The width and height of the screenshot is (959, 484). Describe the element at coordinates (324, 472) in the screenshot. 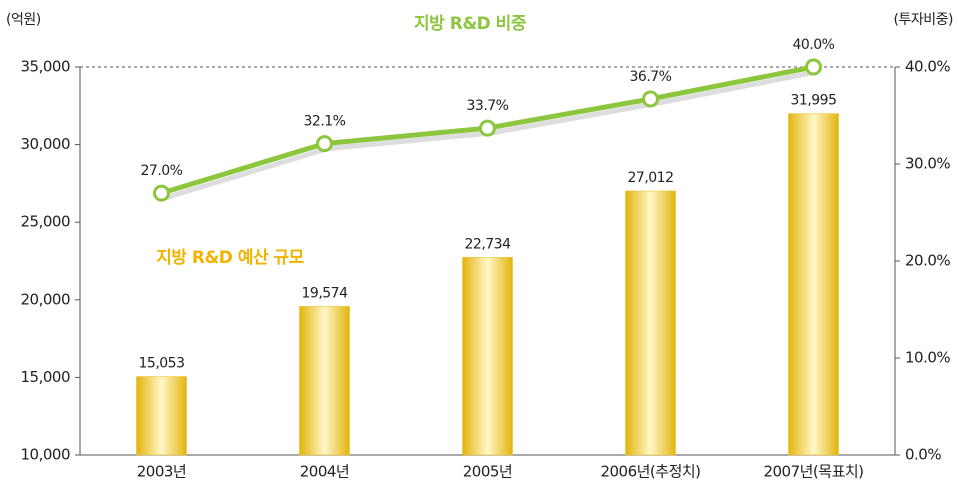

I see `x-tick-label: 2004년` at that location.